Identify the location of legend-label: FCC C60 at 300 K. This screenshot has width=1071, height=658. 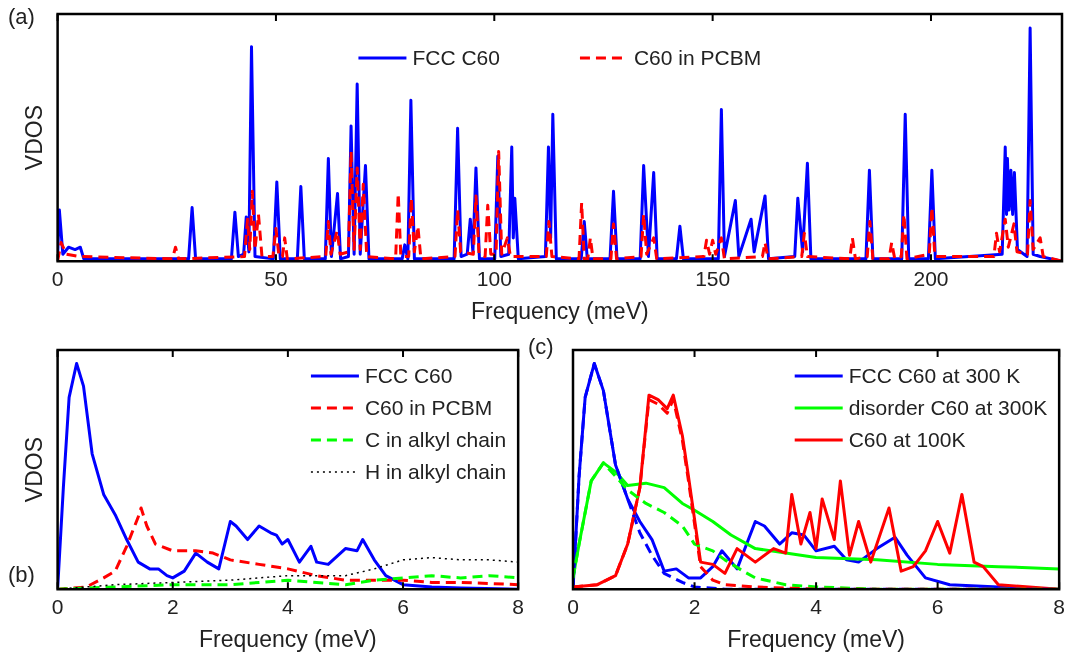
(934, 375).